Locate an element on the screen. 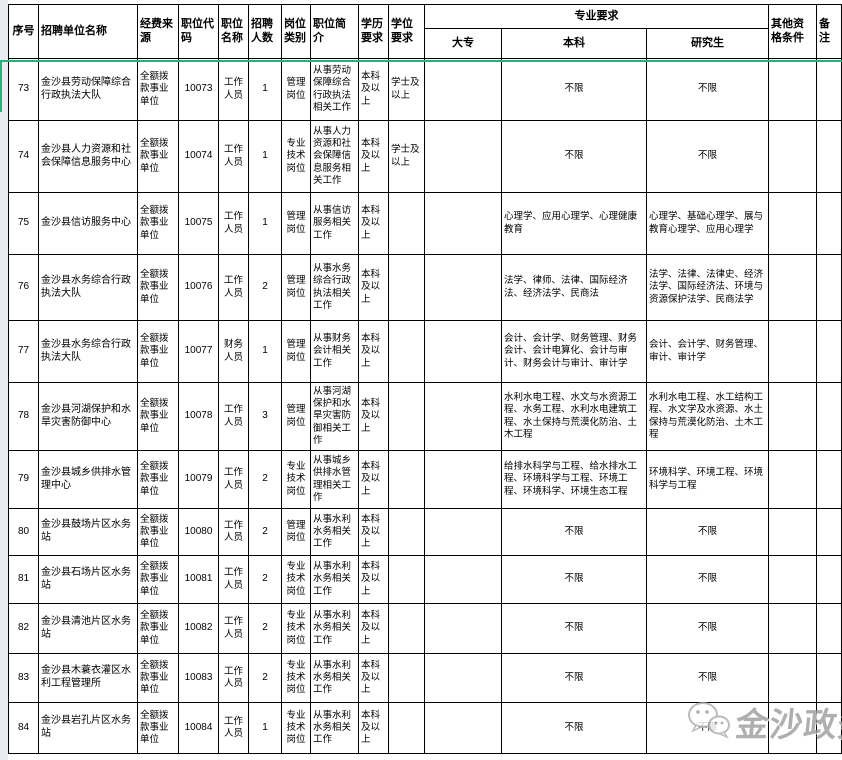 Image resolution: width=842 pixels, height=760 pixels. cell-seq: 74 is located at coordinates (23, 156).